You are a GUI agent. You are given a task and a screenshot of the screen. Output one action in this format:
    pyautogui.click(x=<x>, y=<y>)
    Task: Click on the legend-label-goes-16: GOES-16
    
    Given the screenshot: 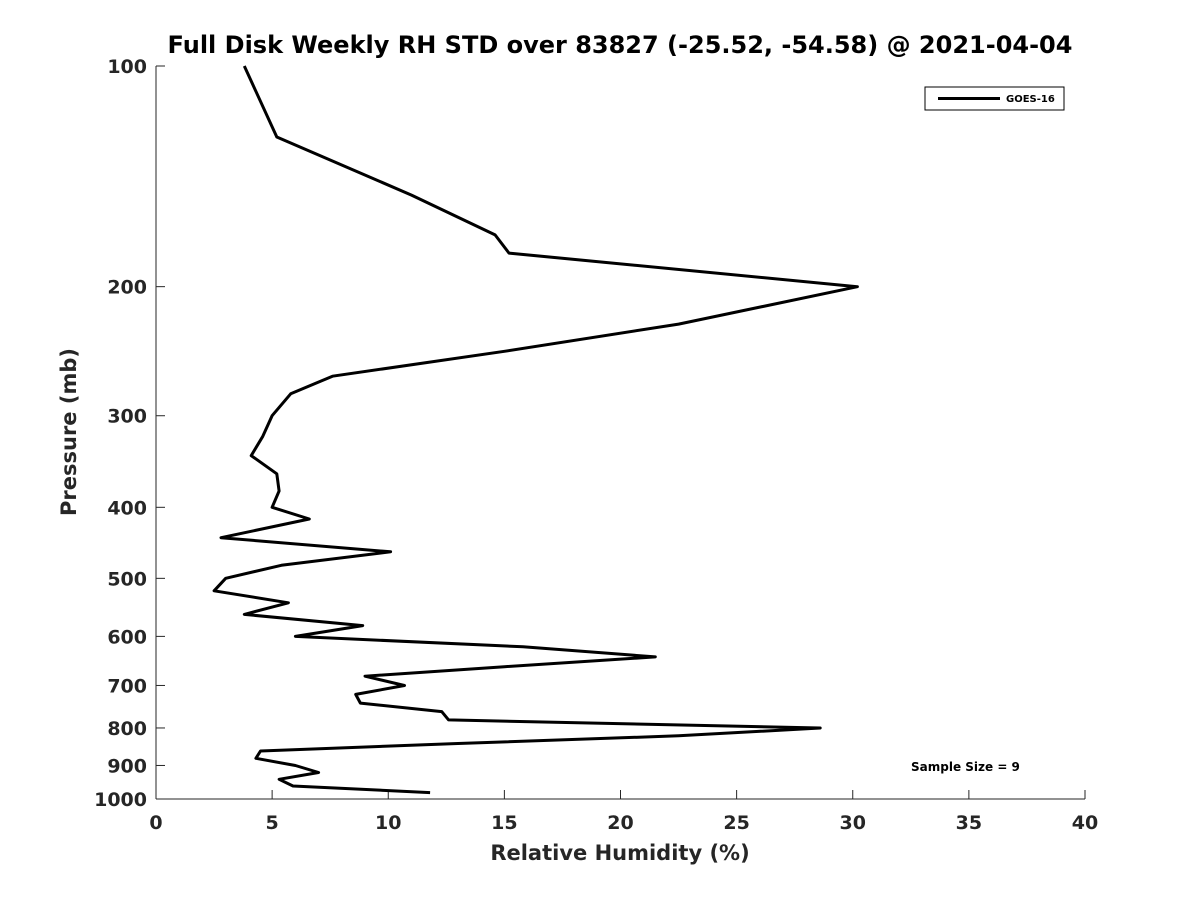 What is the action you would take?
    pyautogui.click(x=1030, y=99)
    